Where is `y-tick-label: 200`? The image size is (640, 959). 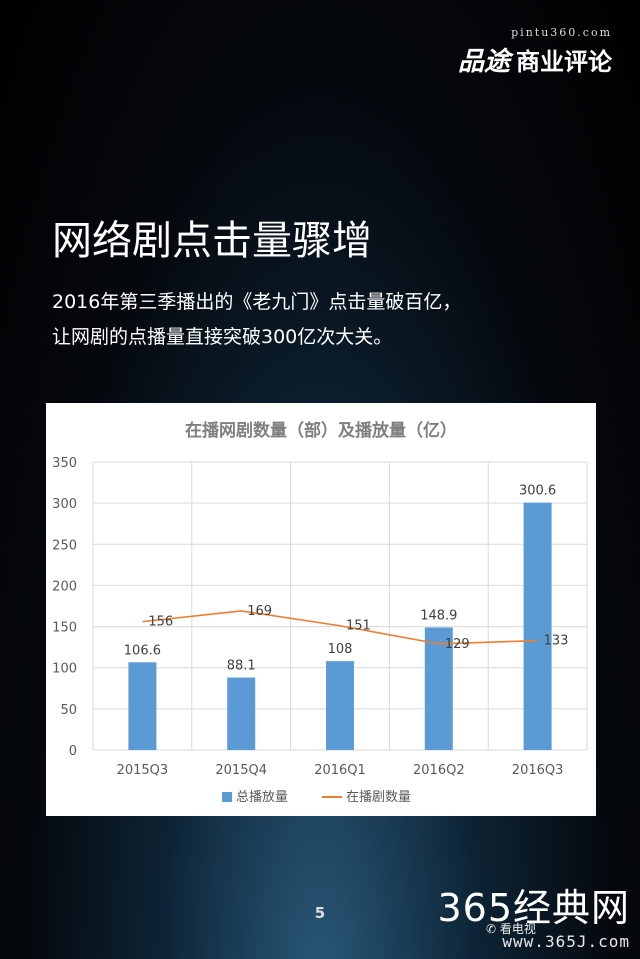 y-tick-label: 200 is located at coordinates (64, 586).